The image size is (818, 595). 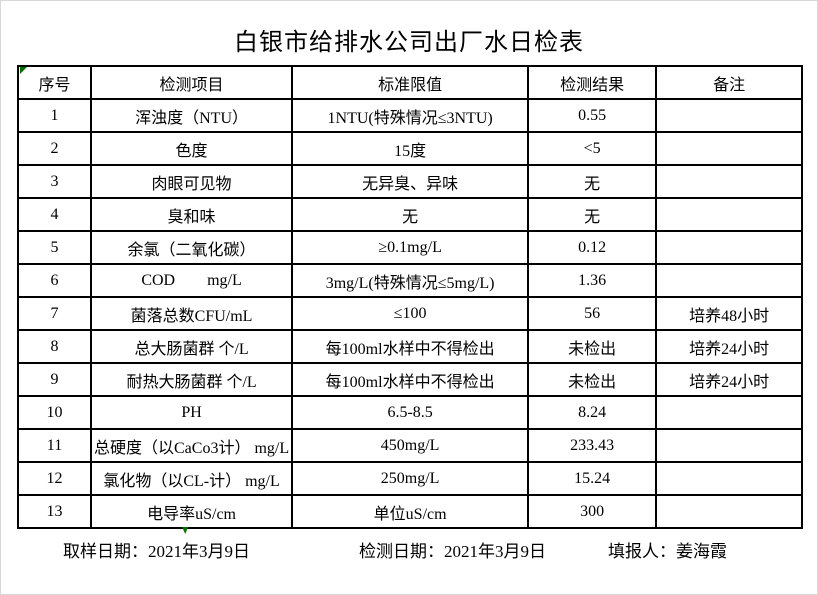 I want to click on header-standard-limit: 标准限值, so click(x=410, y=82).